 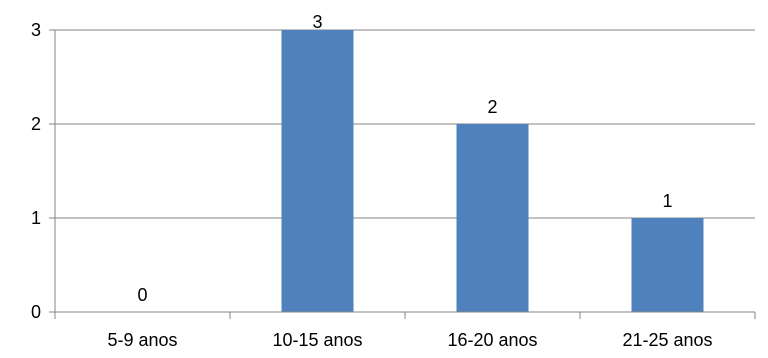 I want to click on y-tick-label: 2, so click(x=36, y=124).